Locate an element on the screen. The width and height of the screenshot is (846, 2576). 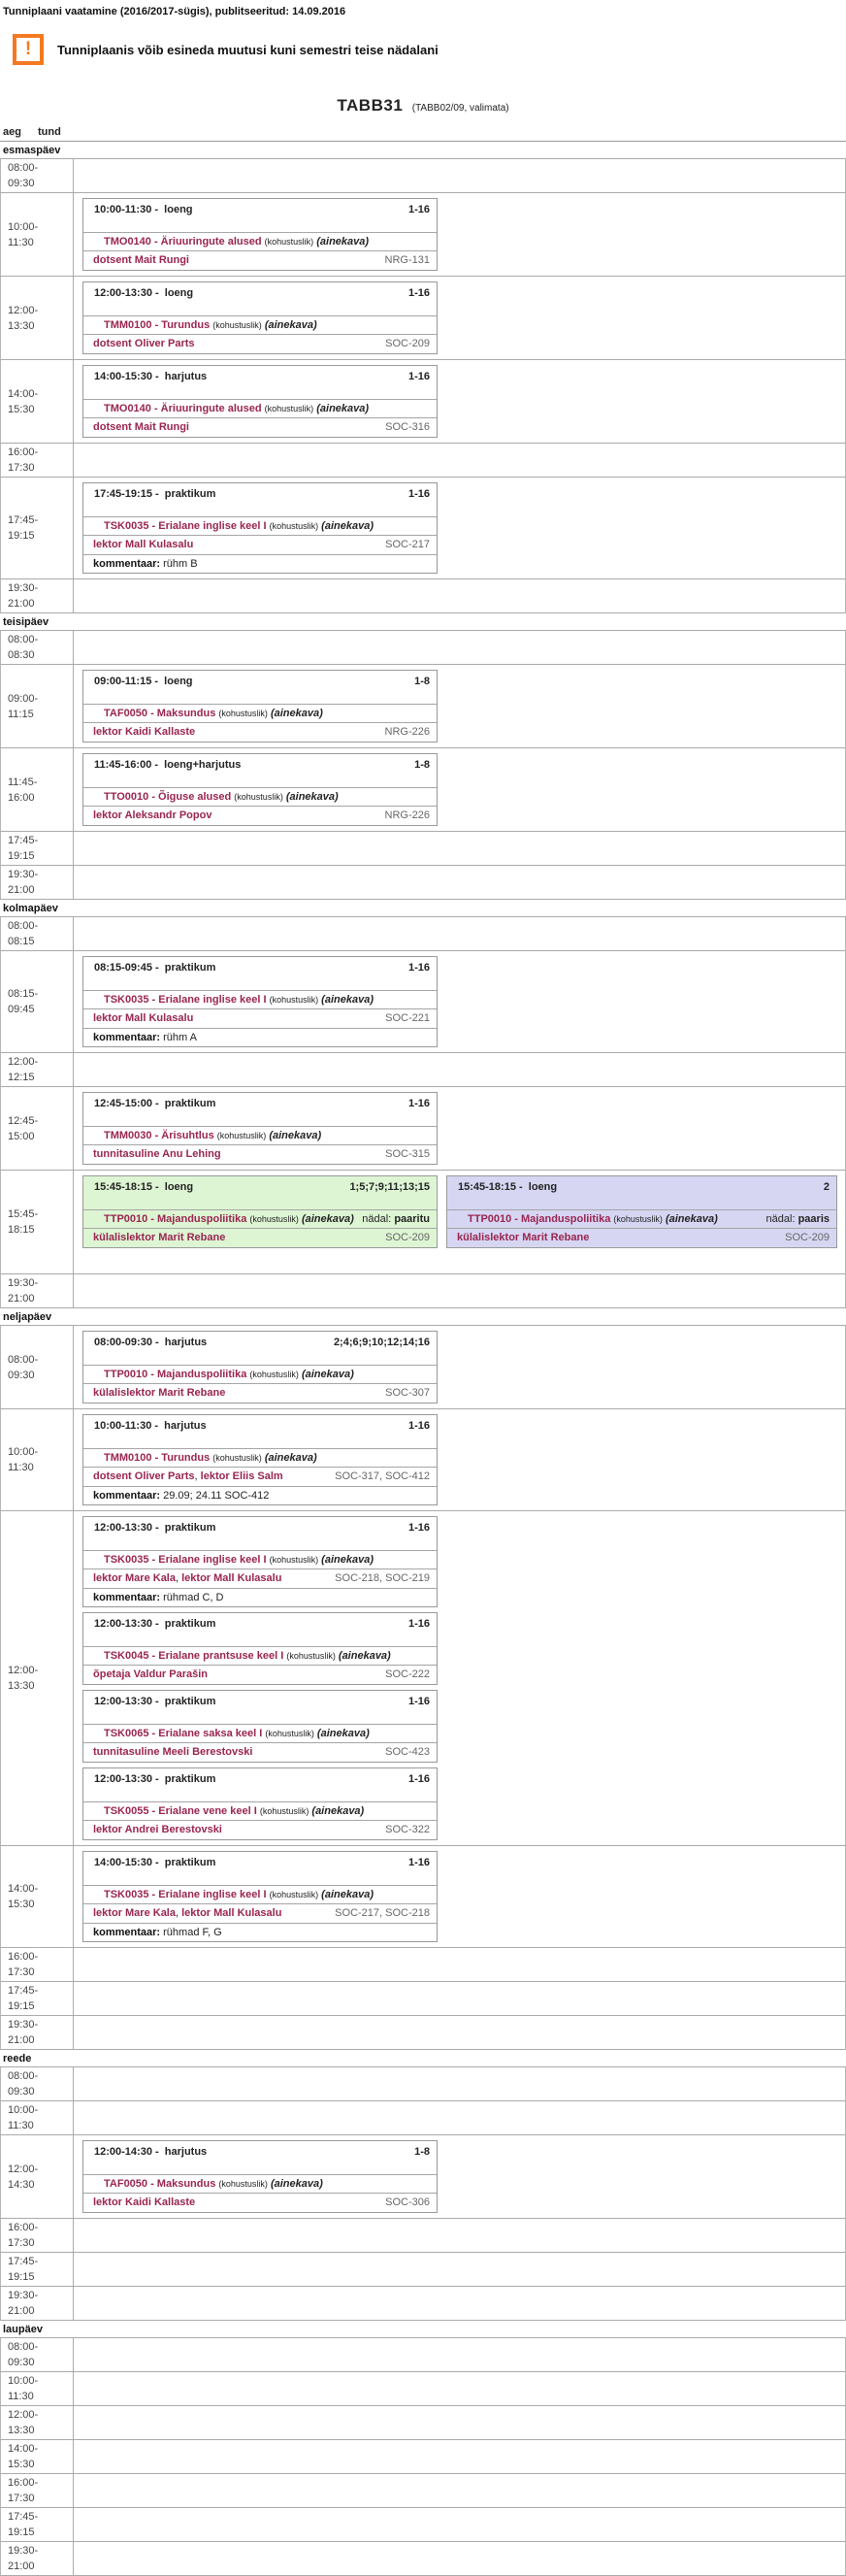
course-link: TTO0010 - Õiguse alused is located at coordinates (168, 797).